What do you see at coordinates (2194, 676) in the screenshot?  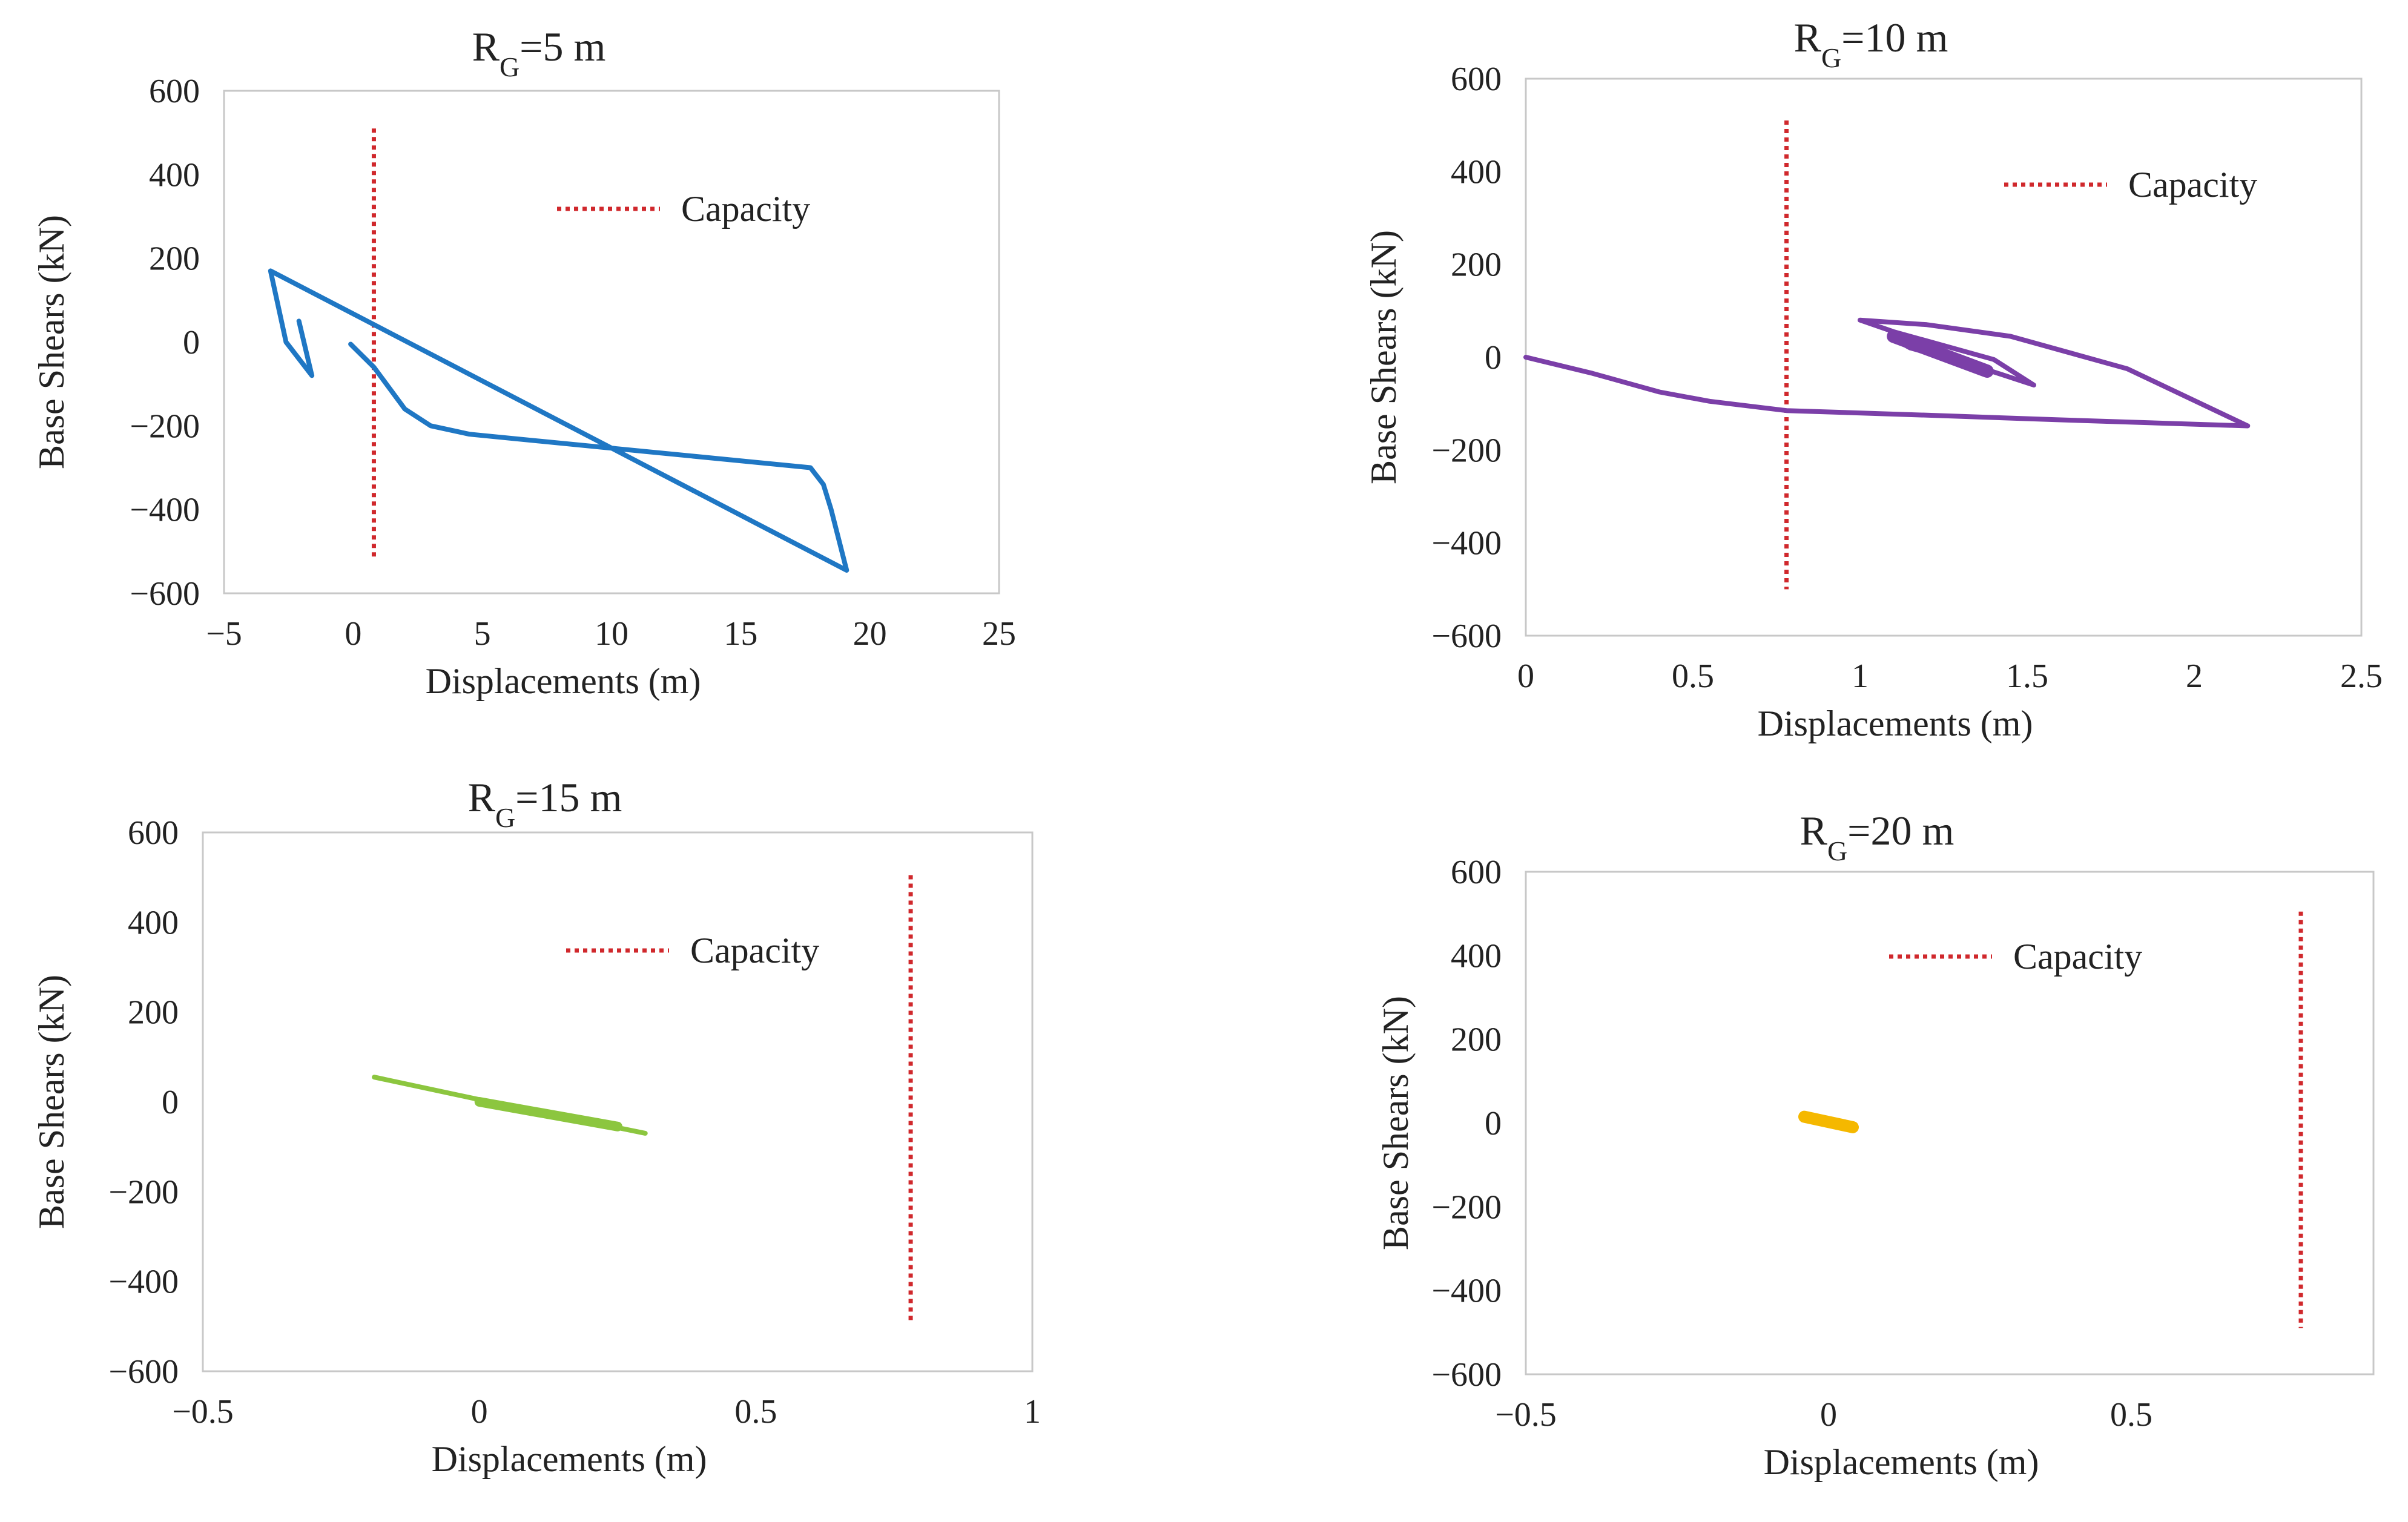 I see `x-tick-label: 2` at bounding box center [2194, 676].